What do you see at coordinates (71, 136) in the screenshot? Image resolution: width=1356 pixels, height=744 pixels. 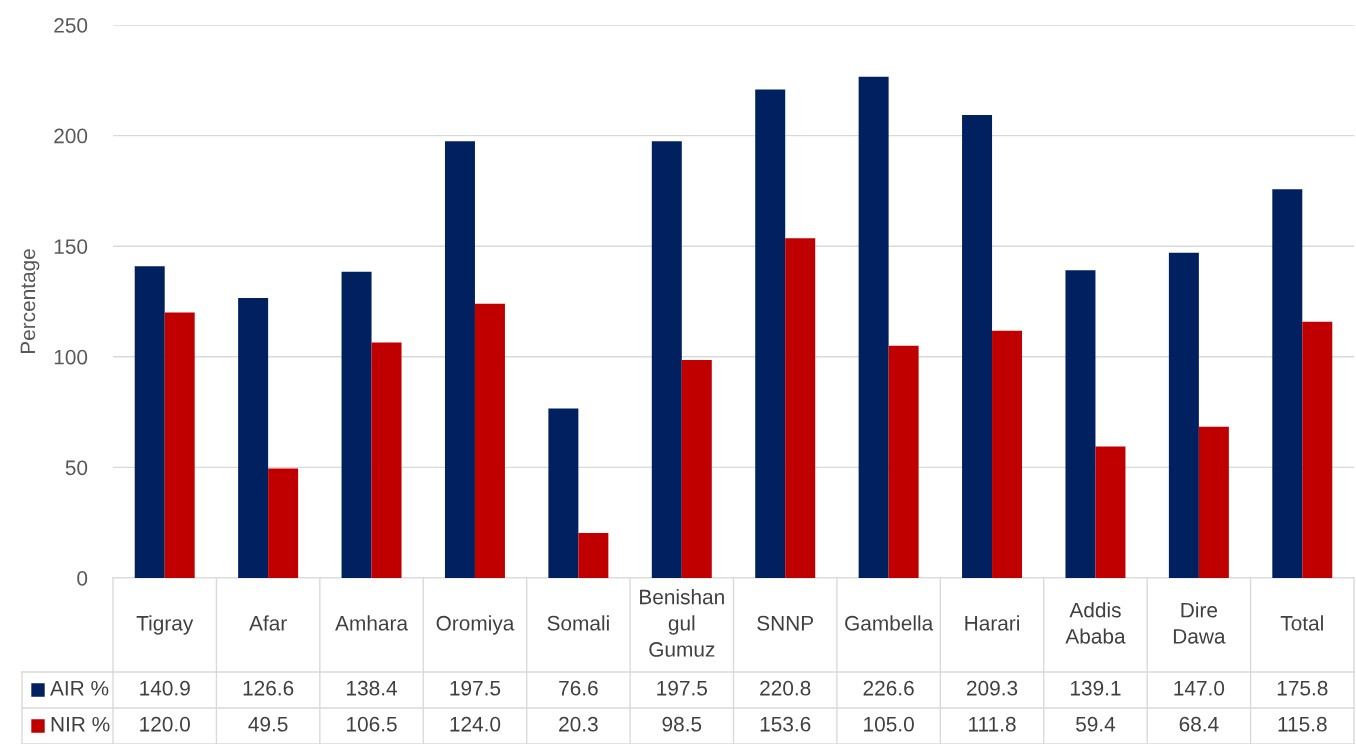 I see `y-tick-label: 200` at bounding box center [71, 136].